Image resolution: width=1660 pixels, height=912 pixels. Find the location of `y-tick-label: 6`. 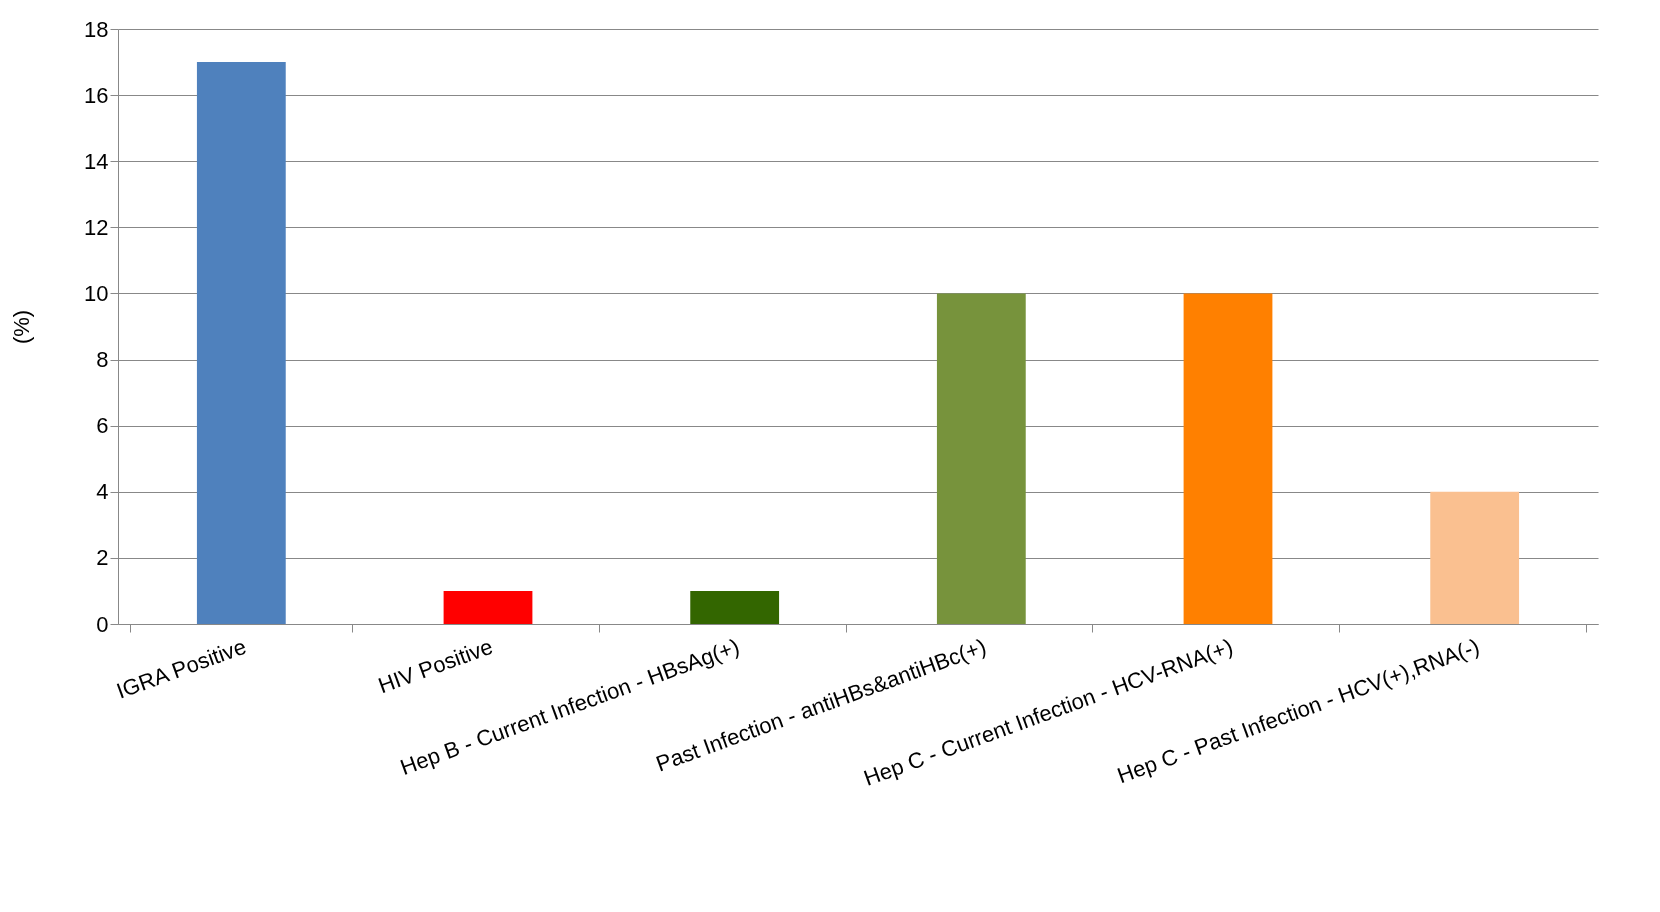

y-tick-label: 6 is located at coordinates (102, 426).